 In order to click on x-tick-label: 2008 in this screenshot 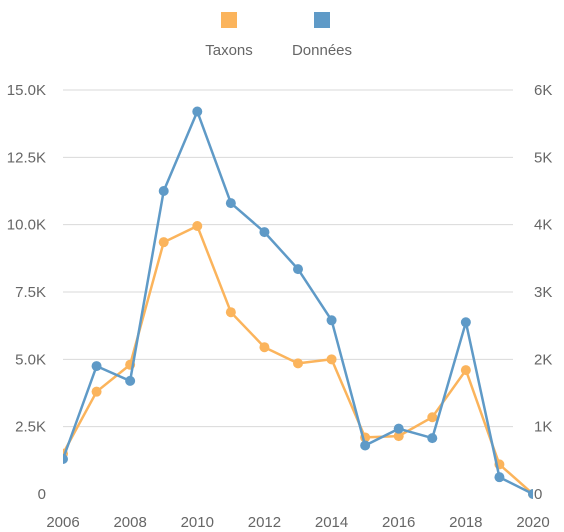, I will do `click(129, 522)`.